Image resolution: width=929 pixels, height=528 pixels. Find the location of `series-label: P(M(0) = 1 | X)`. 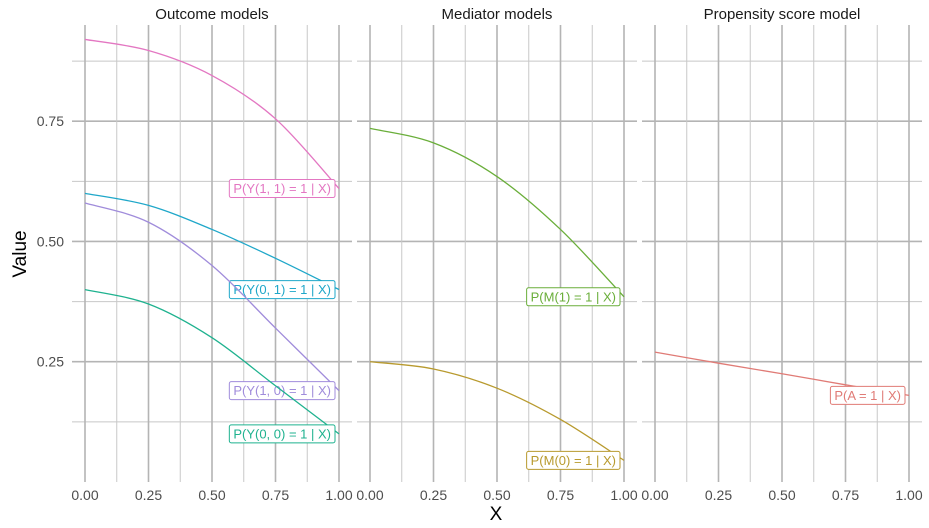

series-label: P(M(0) = 1 | X) is located at coordinates (573, 460).